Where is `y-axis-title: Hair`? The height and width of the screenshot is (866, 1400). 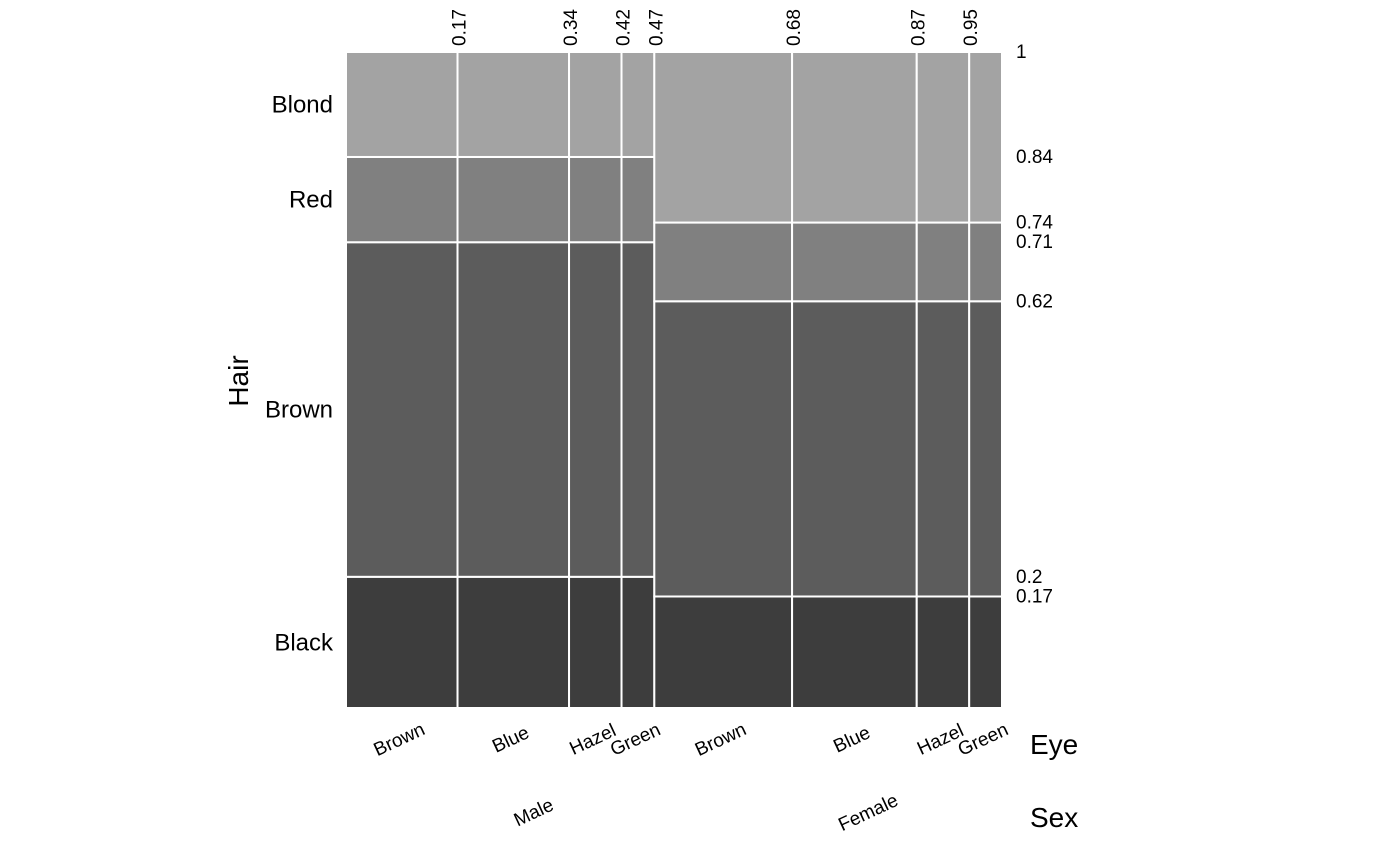
y-axis-title: Hair is located at coordinates (238, 380).